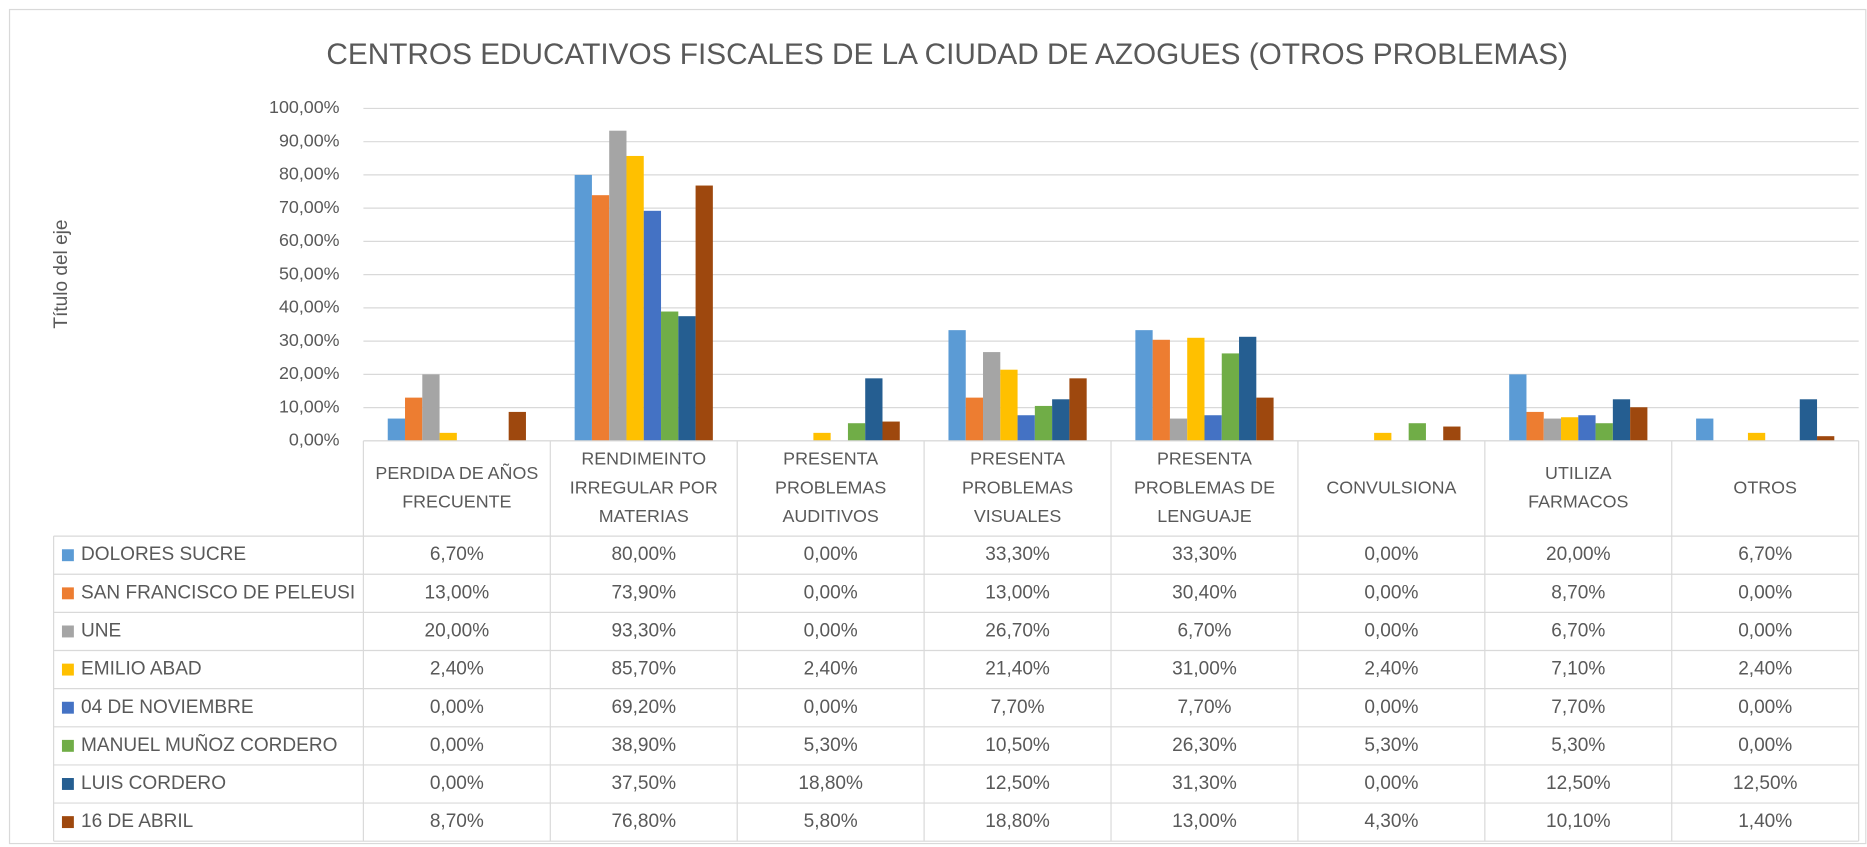 The height and width of the screenshot is (847, 1867). What do you see at coordinates (643, 783) in the screenshot?
I see `data-label: 37,50%` at bounding box center [643, 783].